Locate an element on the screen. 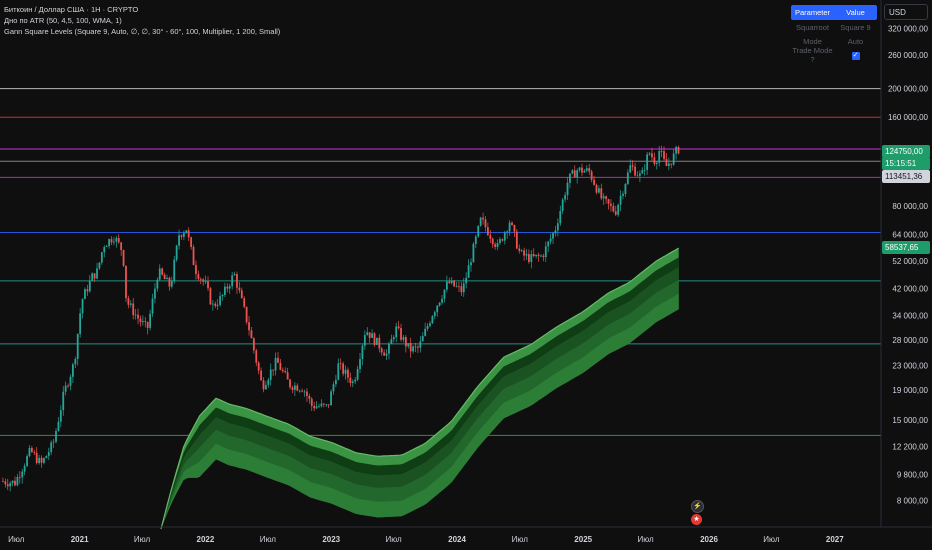 The image size is (932, 550). last-price-tag: 124750,00 is located at coordinates (906, 151).